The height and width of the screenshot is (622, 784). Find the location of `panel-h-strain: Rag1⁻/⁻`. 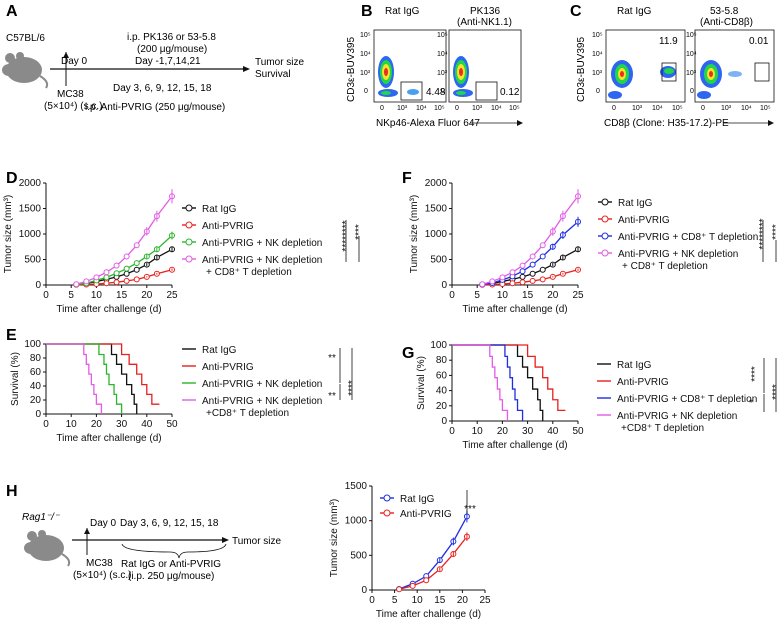

panel-h-strain: Rag1⁻/⁻ is located at coordinates (41, 517).